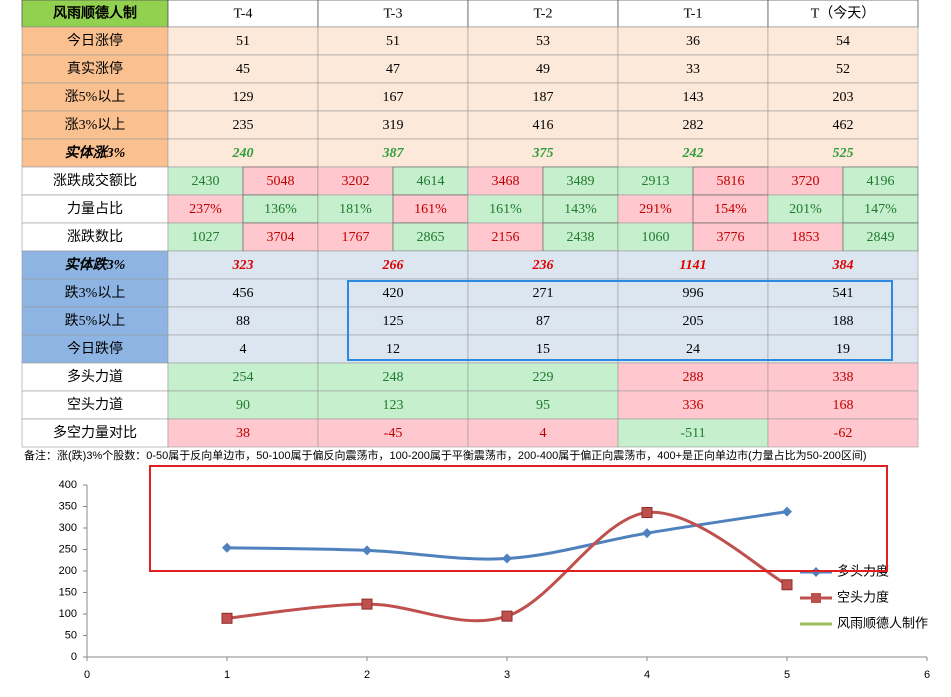 The image size is (951, 697). Describe the element at coordinates (281, 181) in the screenshot. I see `cell-text: 5048` at that location.